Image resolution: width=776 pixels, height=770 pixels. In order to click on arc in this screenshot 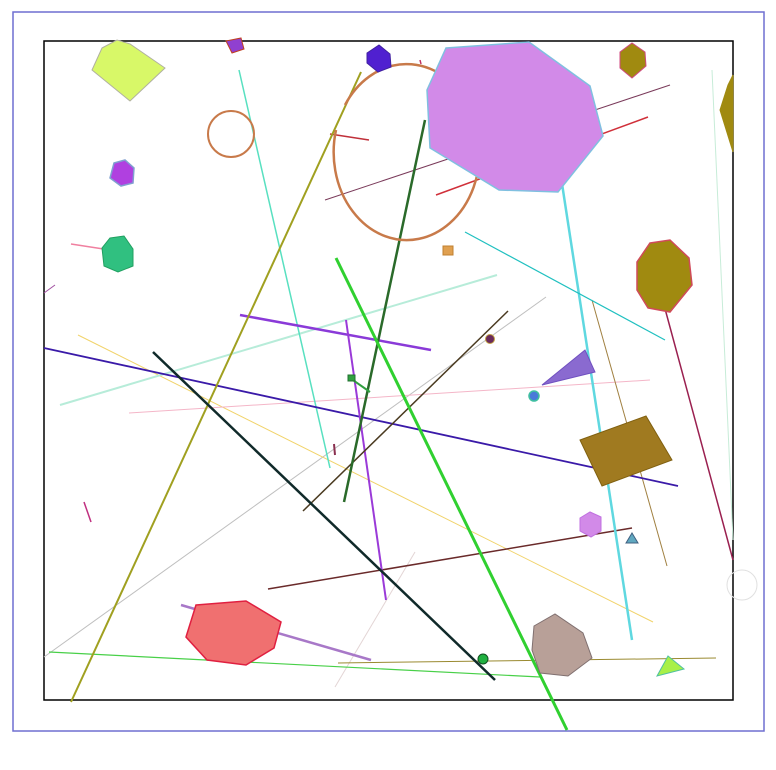, I will do `click(406, 152)`.